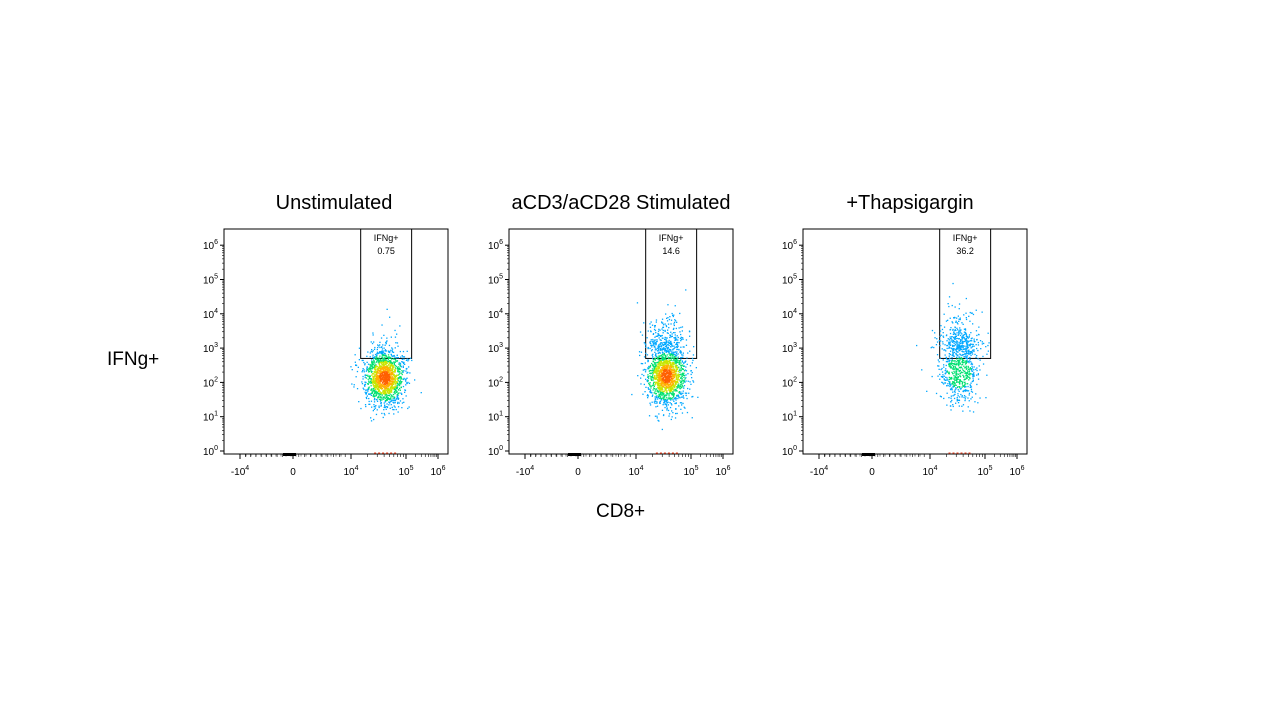 This screenshot has height=720, width=1280. I want to click on y-tick-label: 101, so click(789, 417).